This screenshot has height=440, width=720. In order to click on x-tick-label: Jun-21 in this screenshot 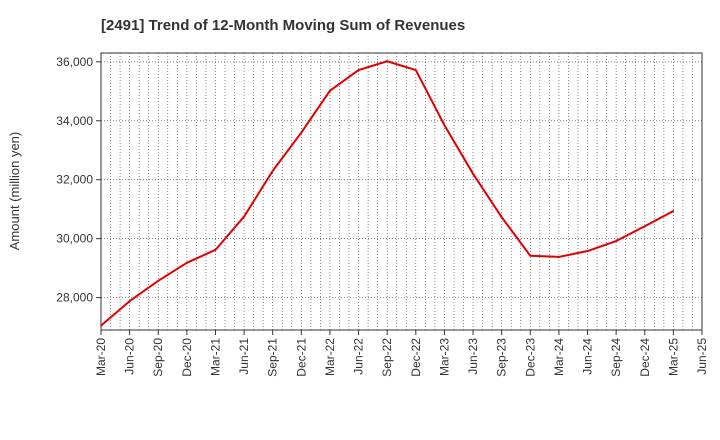, I will do `click(244, 356)`.